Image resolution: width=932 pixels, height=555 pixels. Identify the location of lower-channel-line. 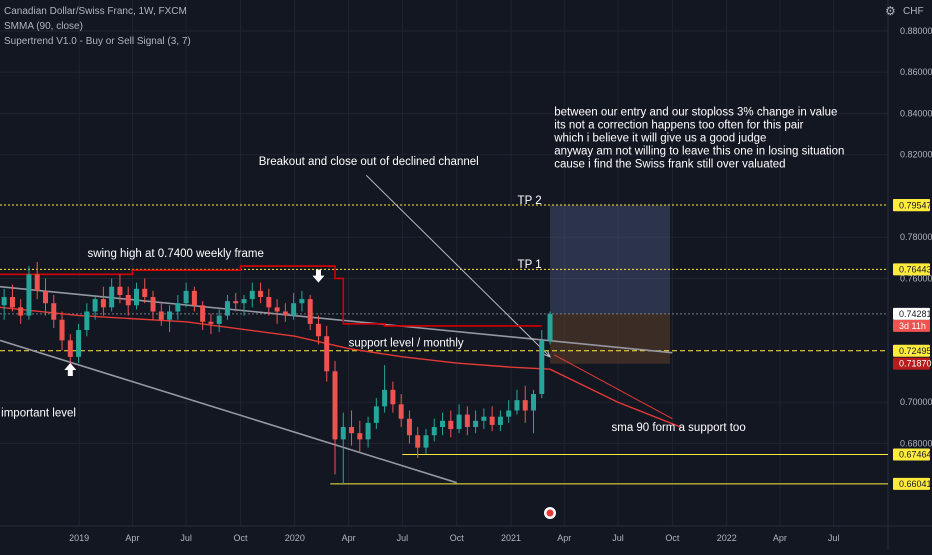
(228, 411).